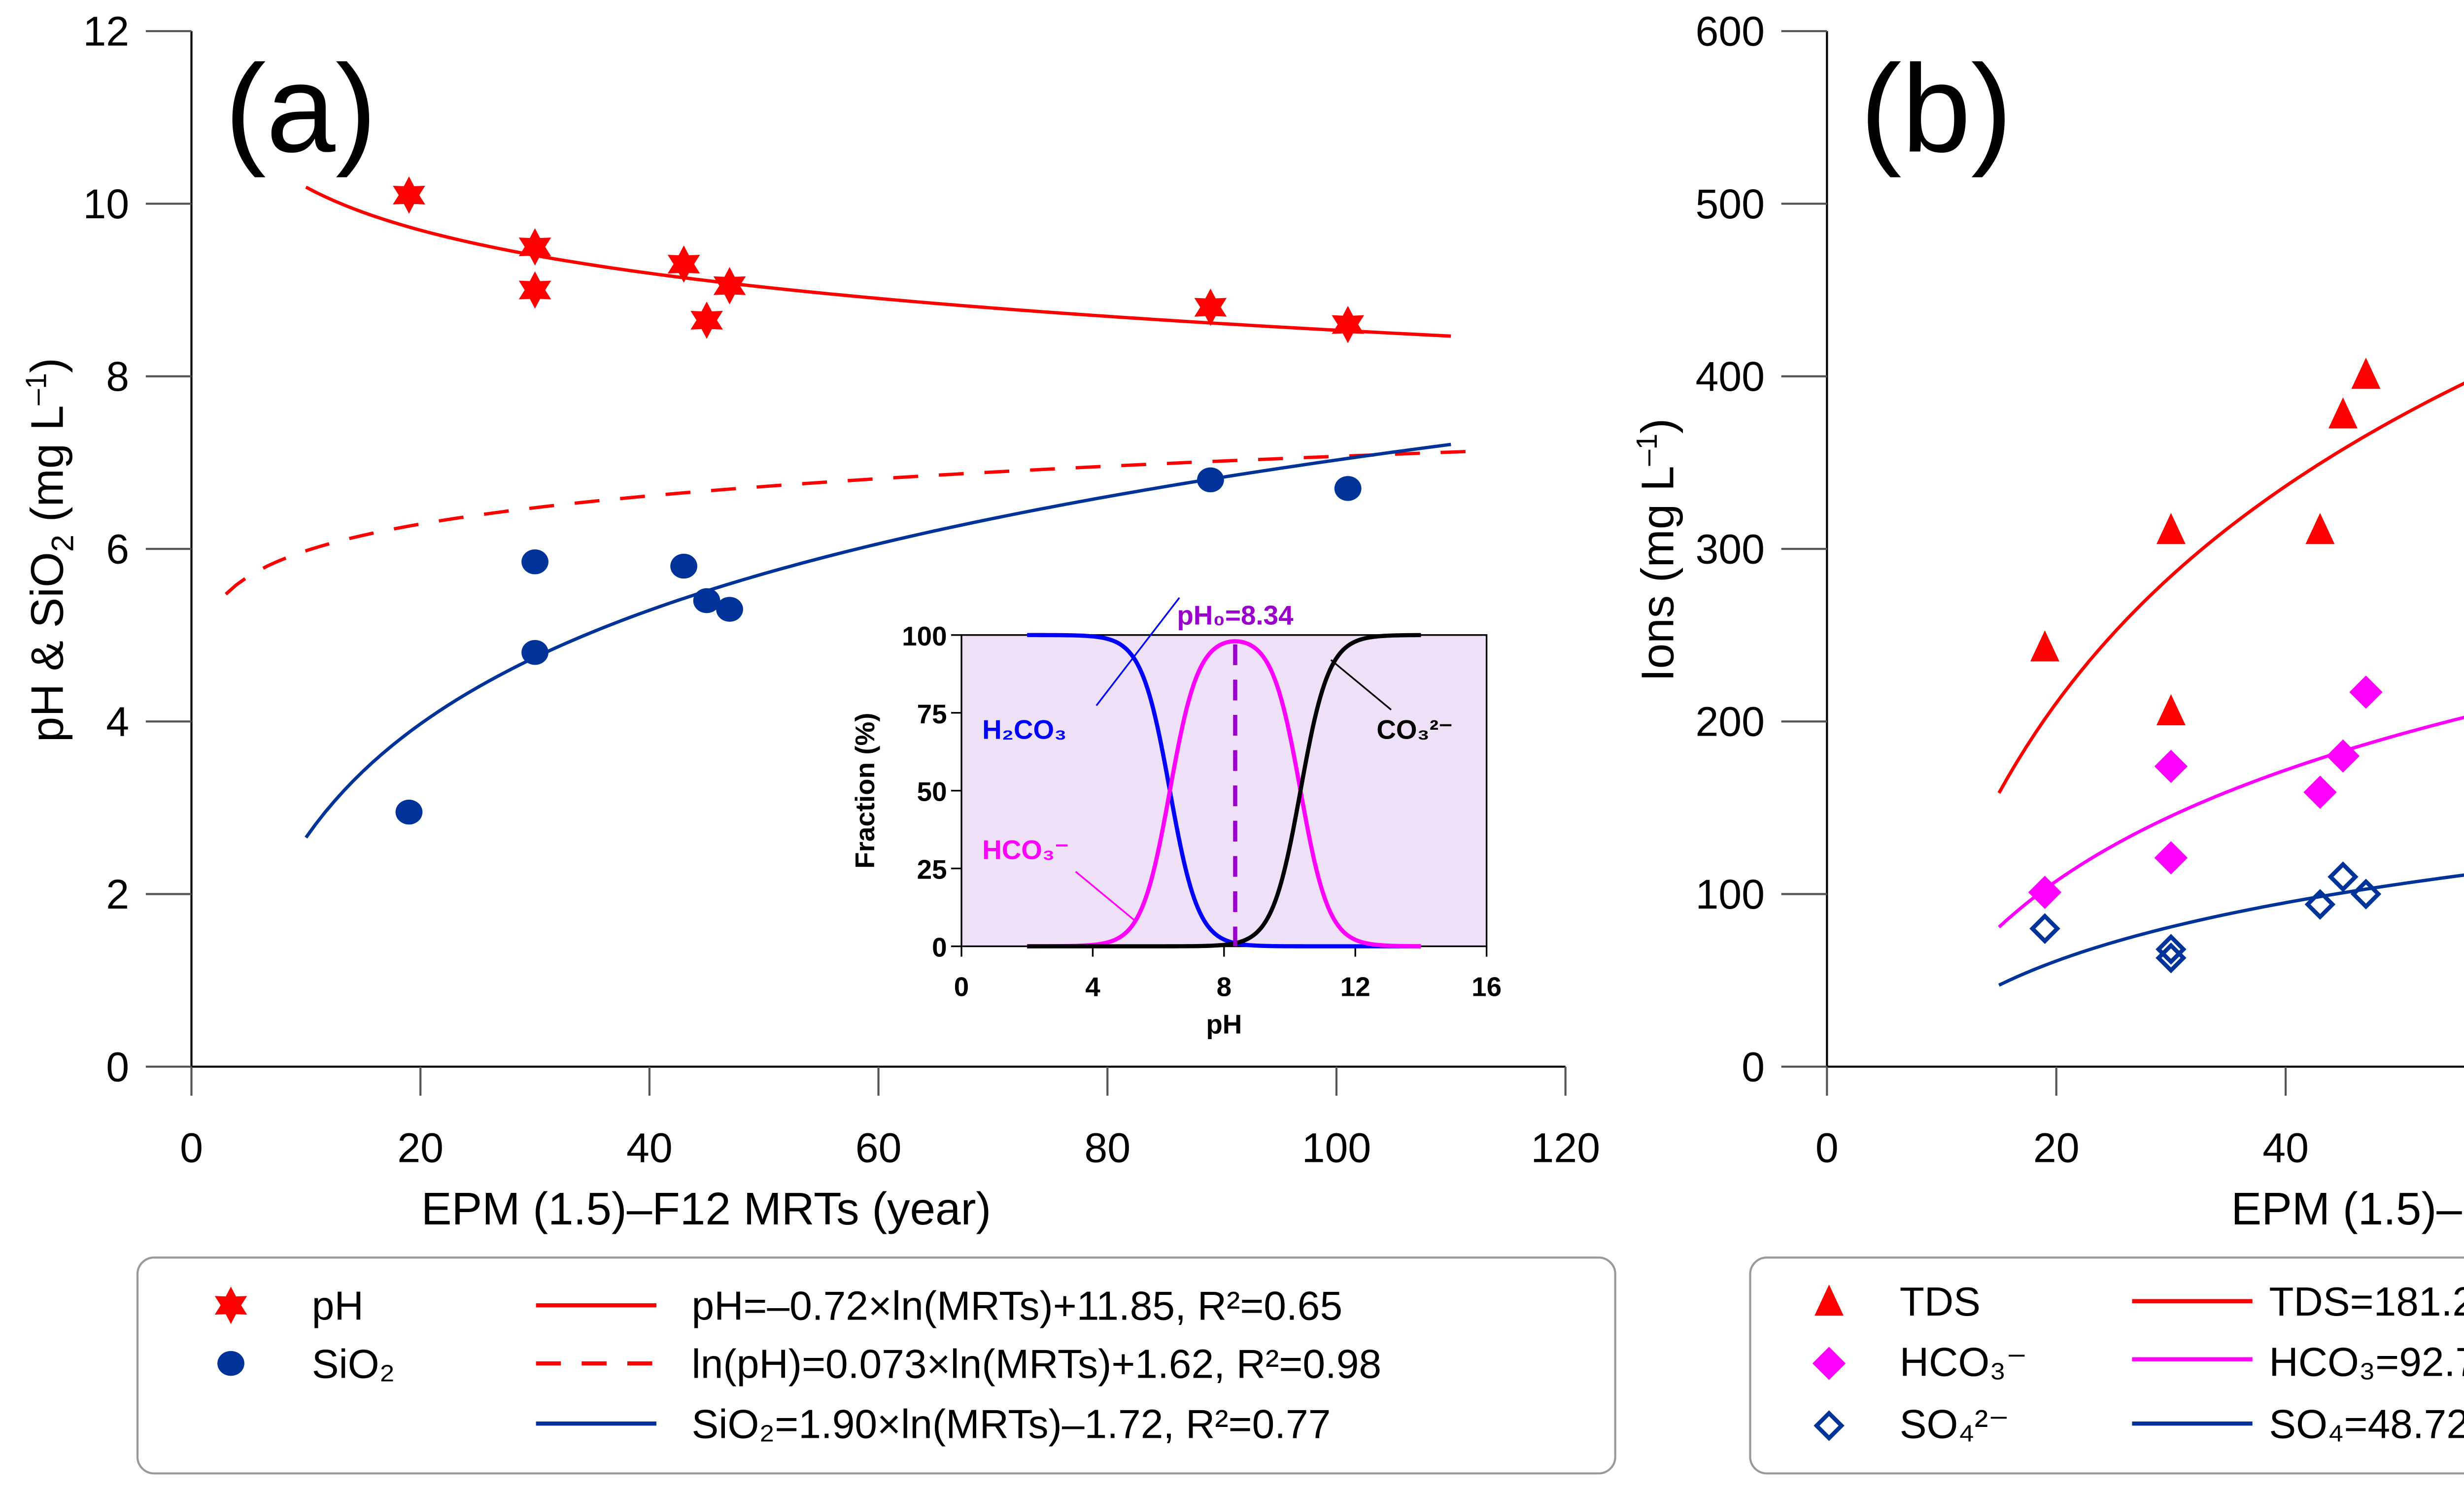 The width and height of the screenshot is (2464, 1490). I want to click on panel-b-y-tick-label: 100, so click(1730, 894).